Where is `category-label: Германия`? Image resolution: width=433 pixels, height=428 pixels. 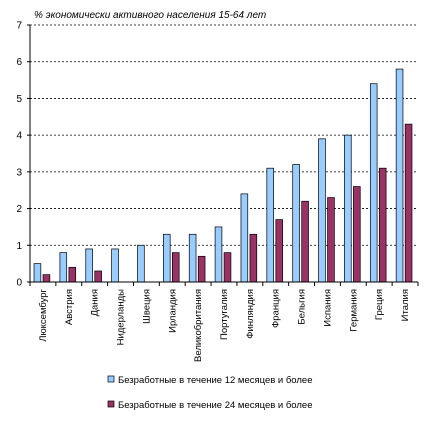 category-label: Германия is located at coordinates (353, 310).